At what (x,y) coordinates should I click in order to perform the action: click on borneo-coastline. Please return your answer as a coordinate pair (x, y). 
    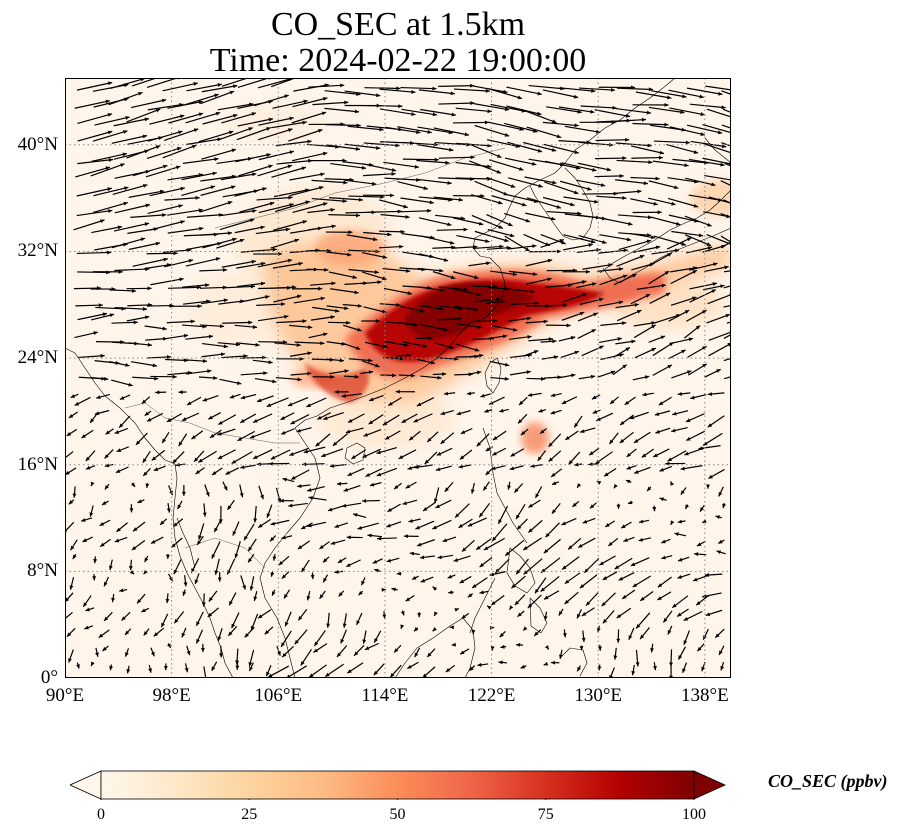
    Looking at the image, I should click on (435, 647).